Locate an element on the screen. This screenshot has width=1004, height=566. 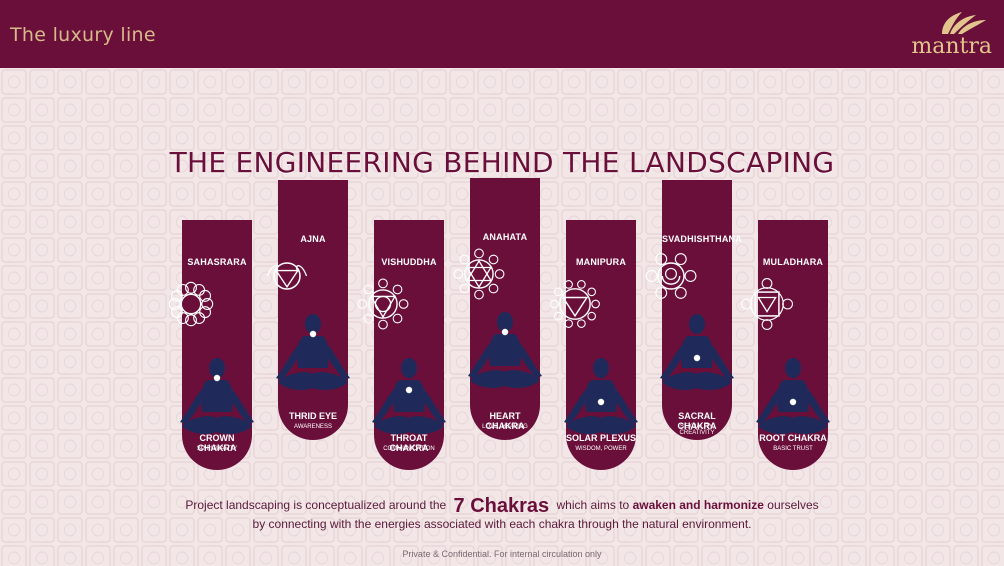
description-part2: which aims to is located at coordinates (593, 505).